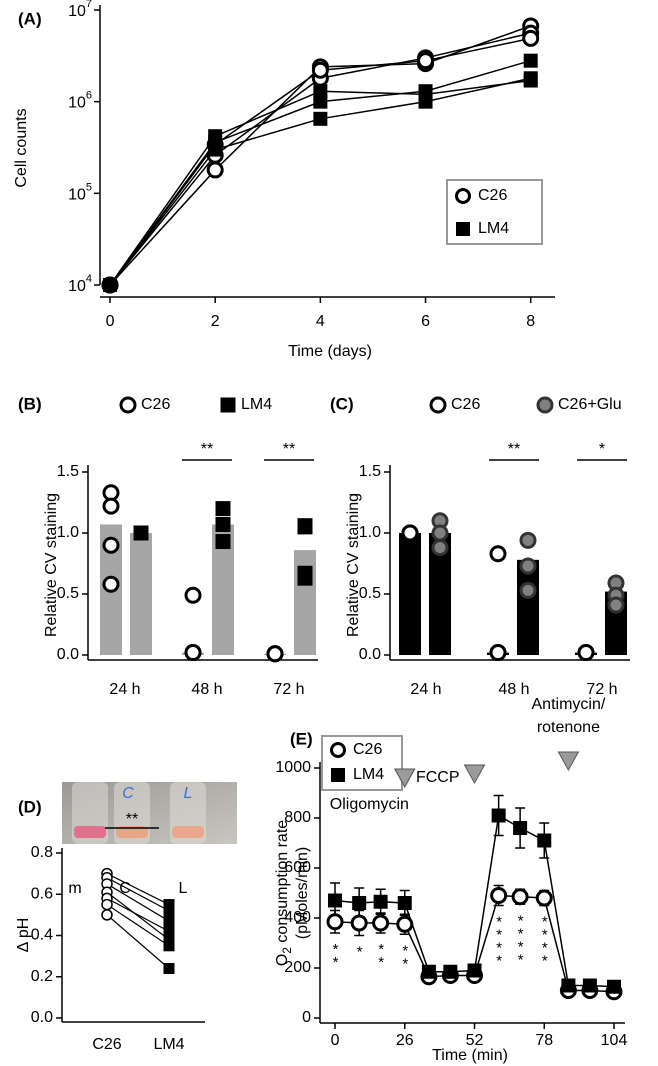 The width and height of the screenshot is (658, 1066). I want to click on panel-label: (B), so click(30, 403).